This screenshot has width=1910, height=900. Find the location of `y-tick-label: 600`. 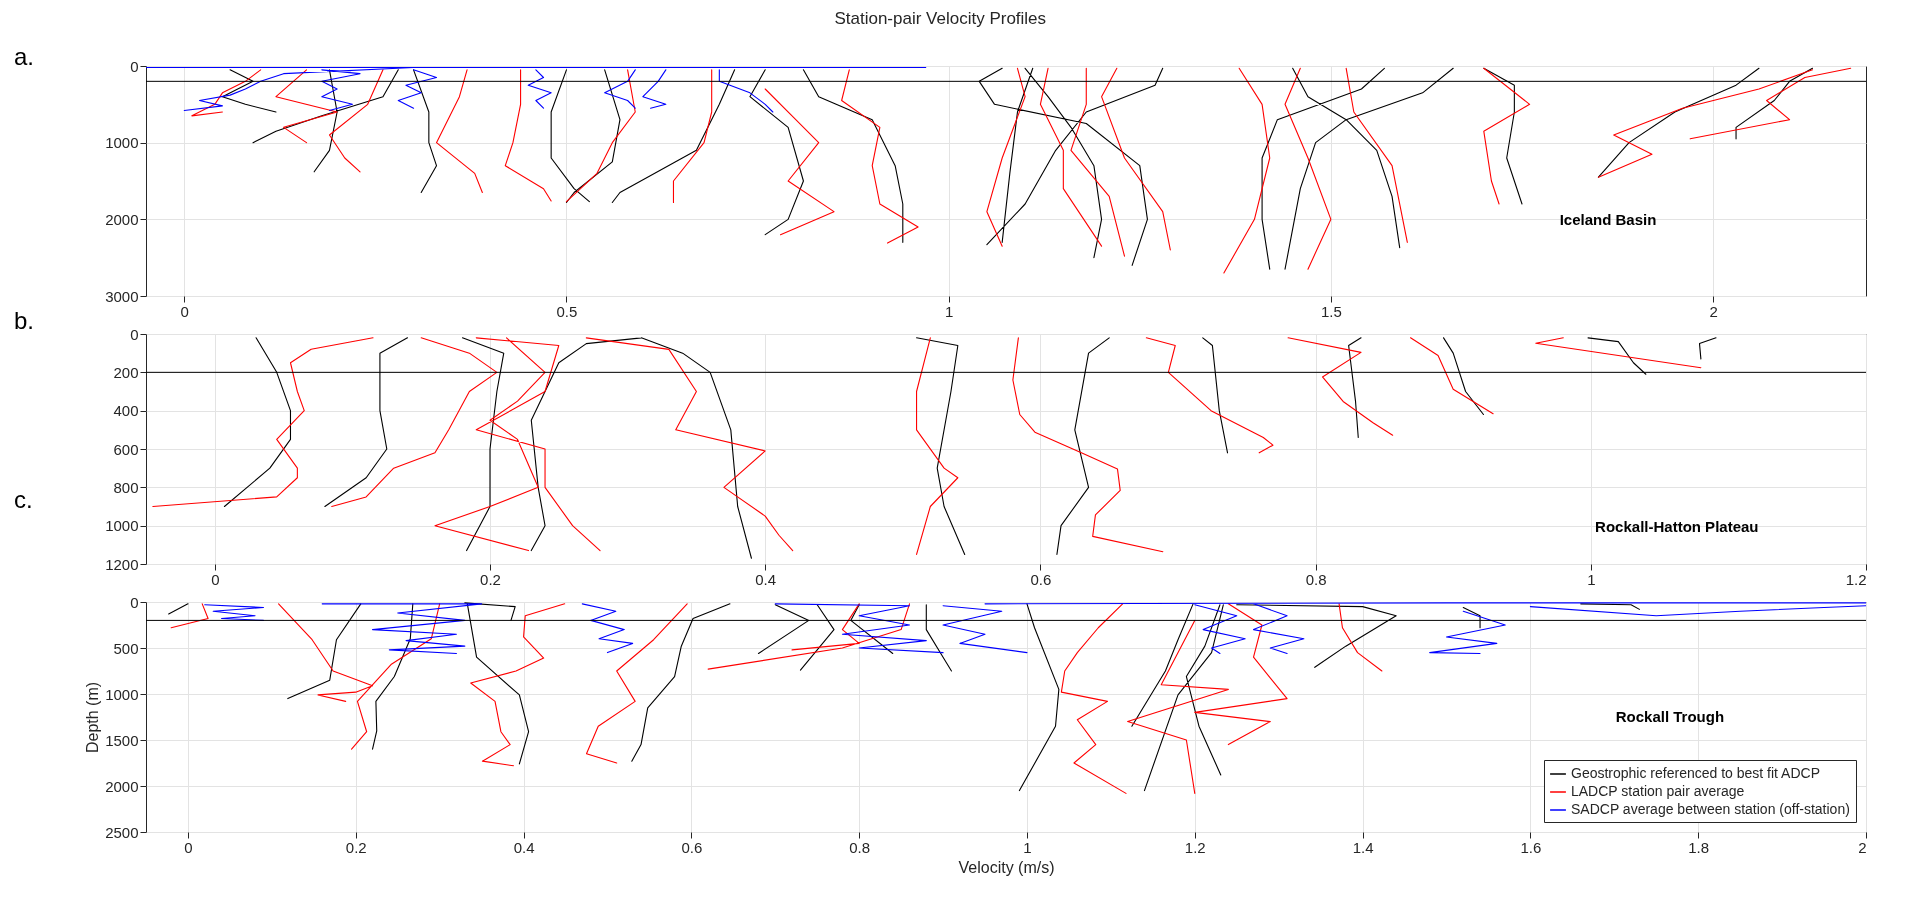

y-tick-label: 600 is located at coordinates (126, 449).